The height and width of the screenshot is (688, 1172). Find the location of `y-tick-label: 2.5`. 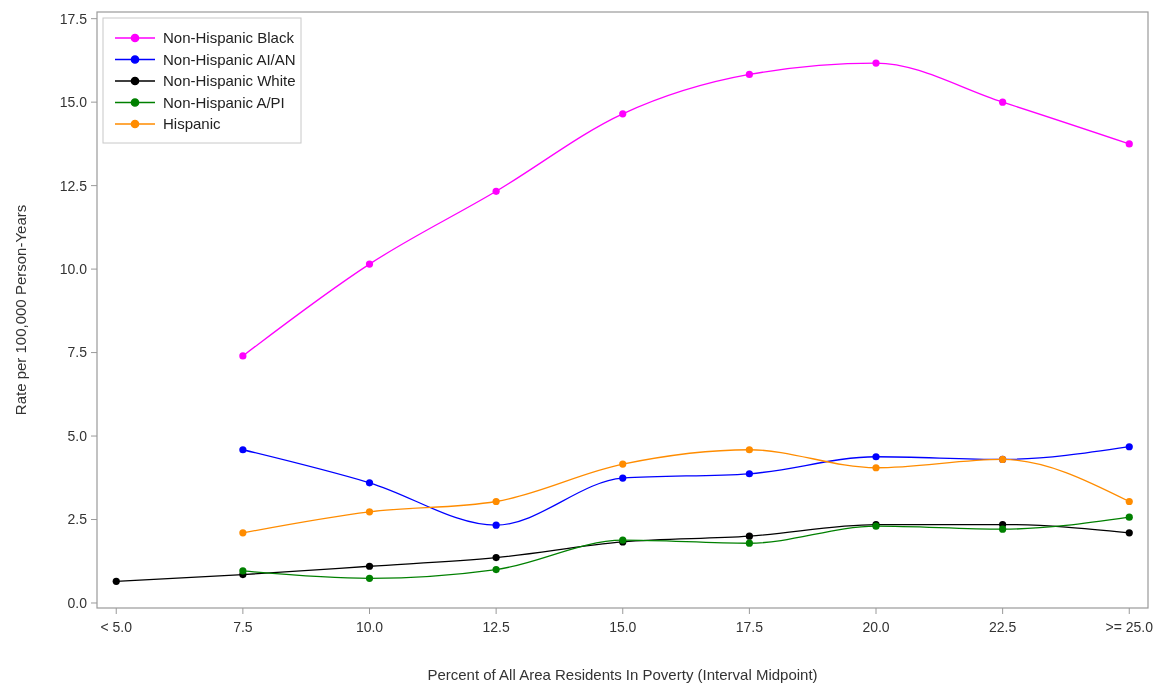

y-tick-label: 2.5 is located at coordinates (77, 519).